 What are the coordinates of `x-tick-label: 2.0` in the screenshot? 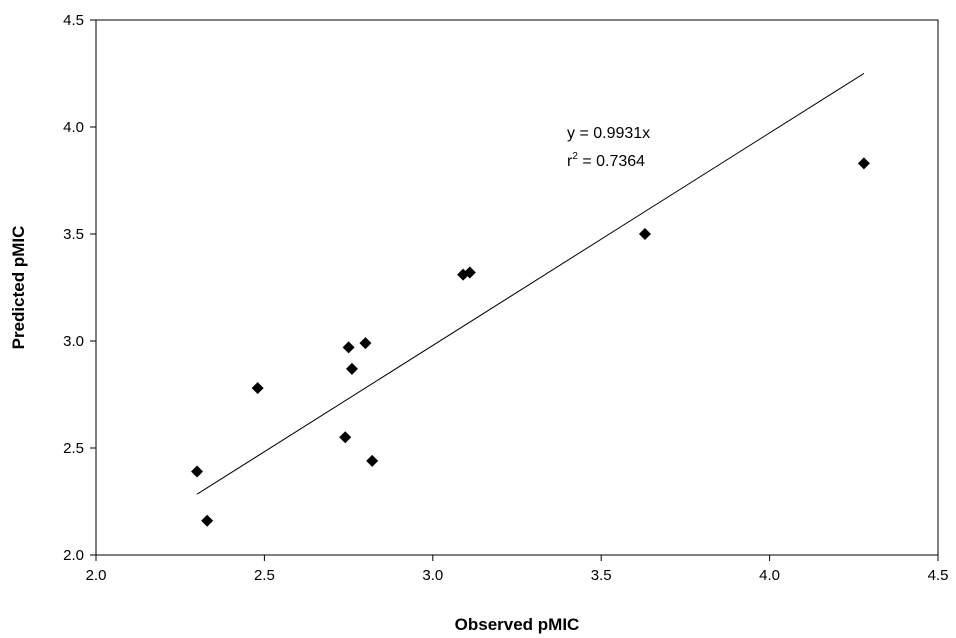 It's located at (96, 575).